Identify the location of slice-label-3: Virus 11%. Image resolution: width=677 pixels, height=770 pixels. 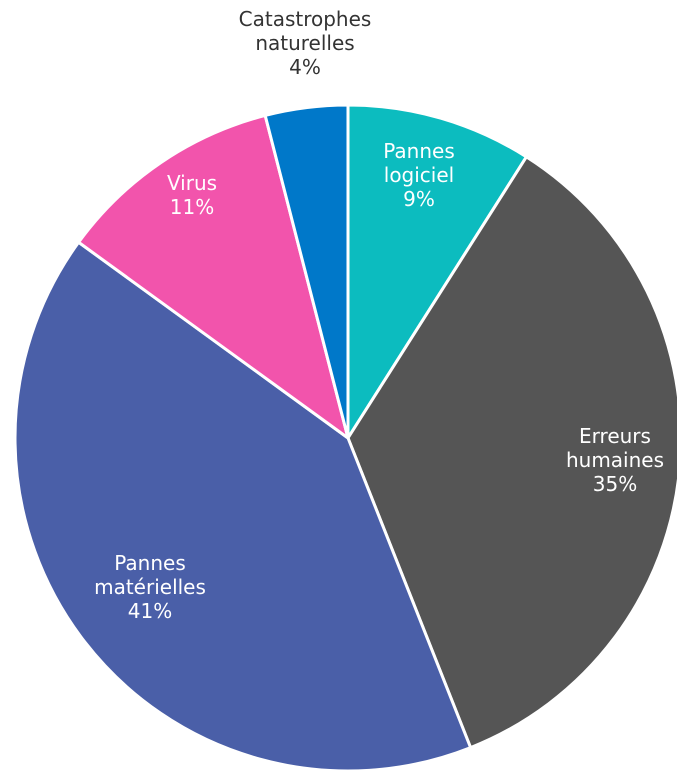
(192, 195).